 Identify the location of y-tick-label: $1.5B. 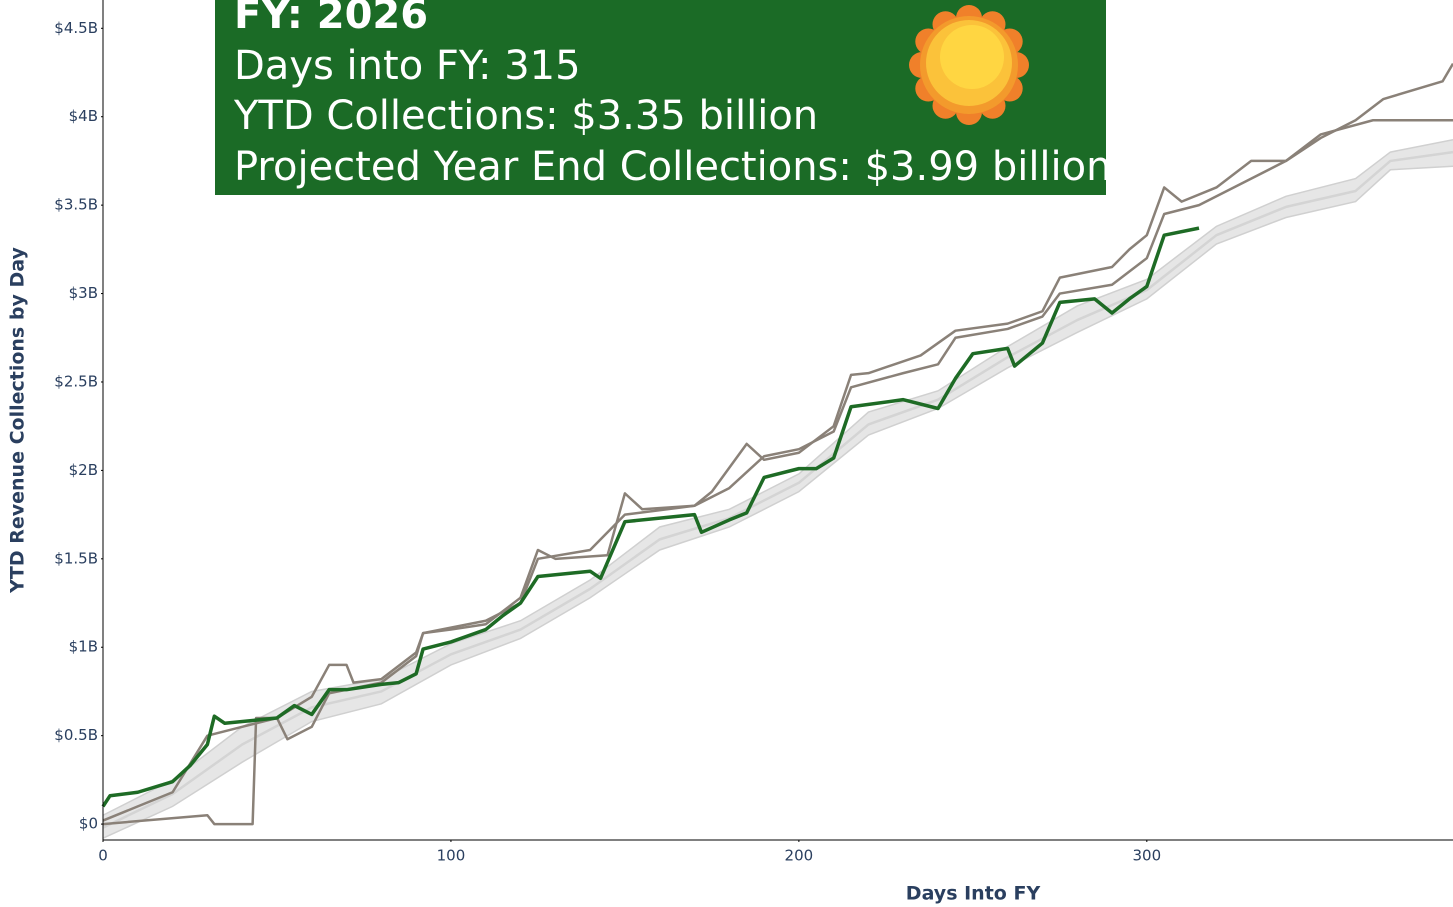
(76, 558).